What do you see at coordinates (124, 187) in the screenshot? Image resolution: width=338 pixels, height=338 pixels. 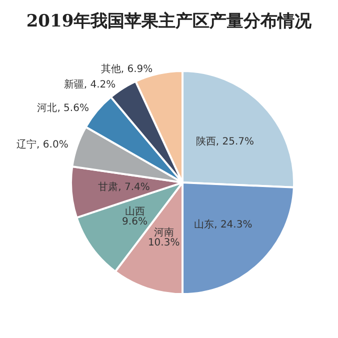 I see `slice-label: 甘肃, 7.4%` at bounding box center [124, 187].